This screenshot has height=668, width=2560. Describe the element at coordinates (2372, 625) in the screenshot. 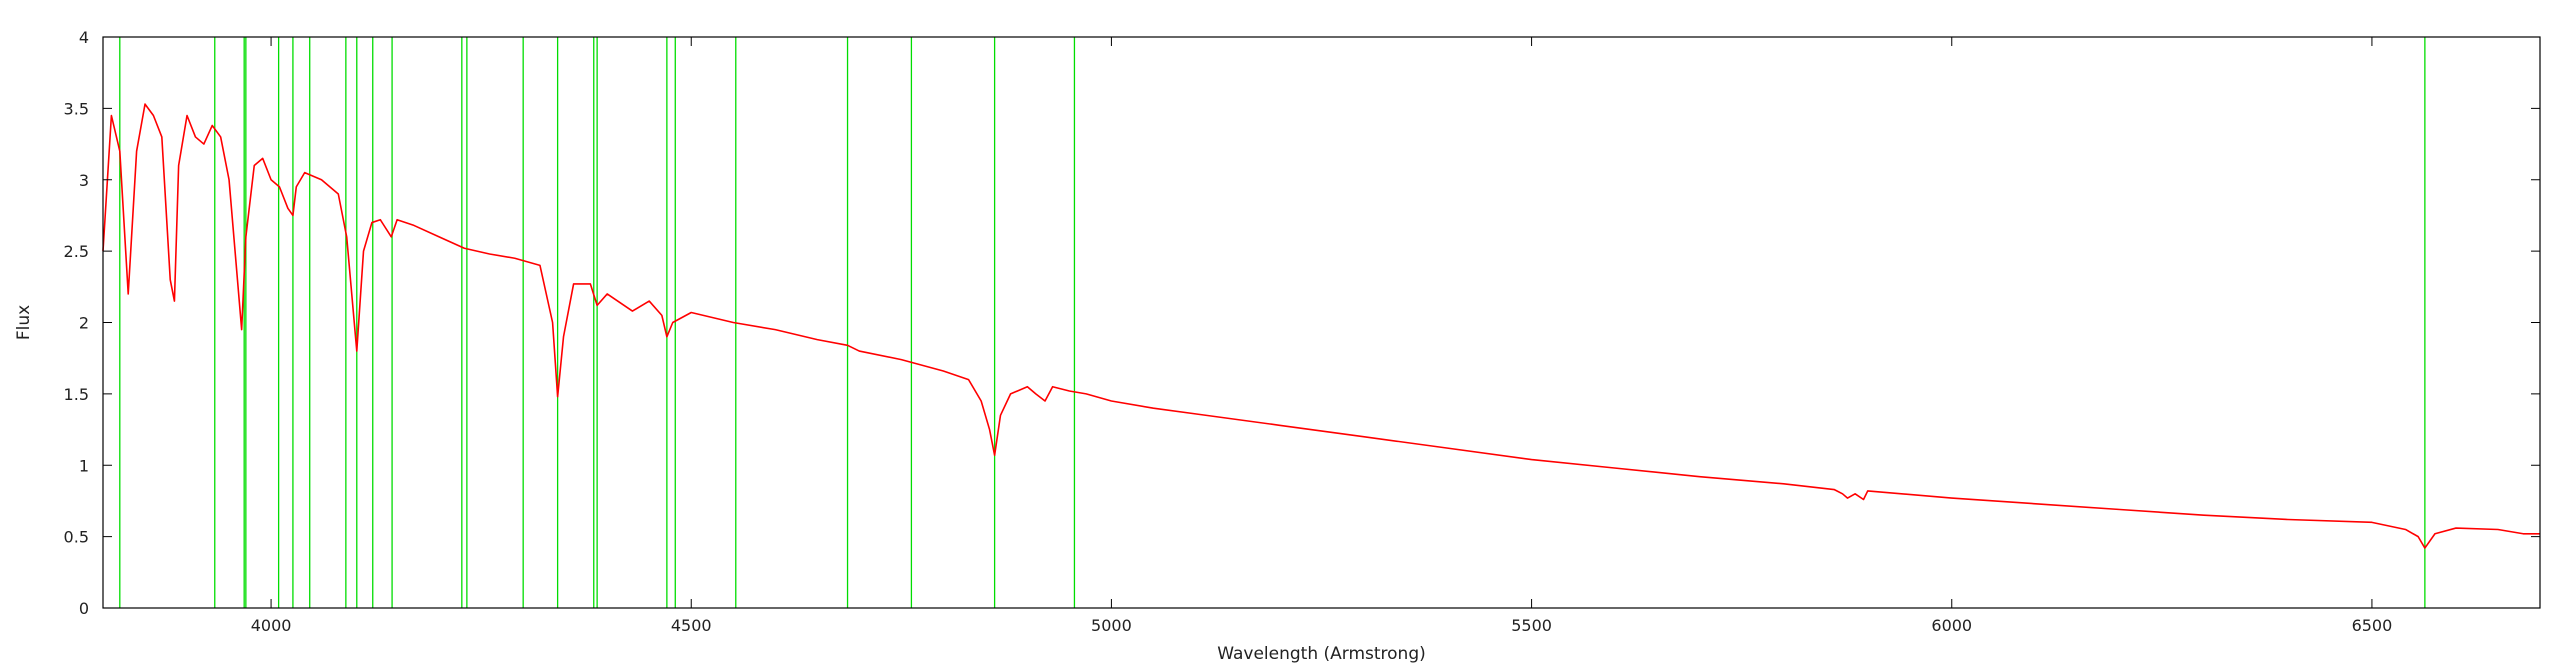

I see `x-tick-label: 6500` at that location.